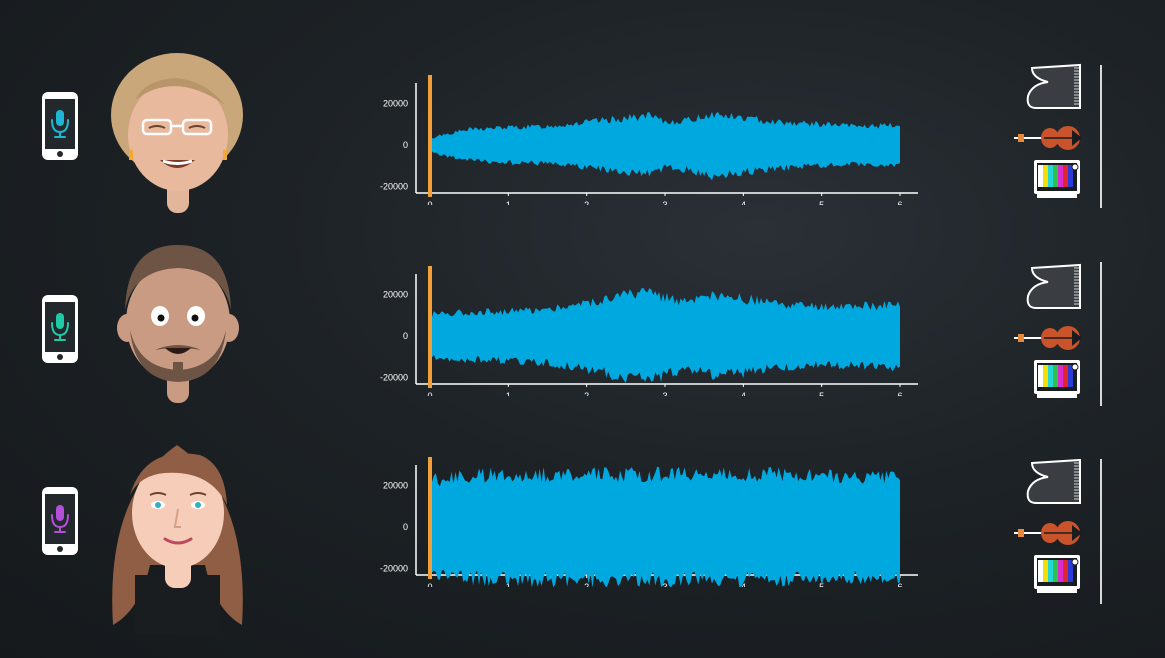 The height and width of the screenshot is (658, 1165). Describe the element at coordinates (177, 133) in the screenshot. I see `woman-glasses-avatar` at that location.